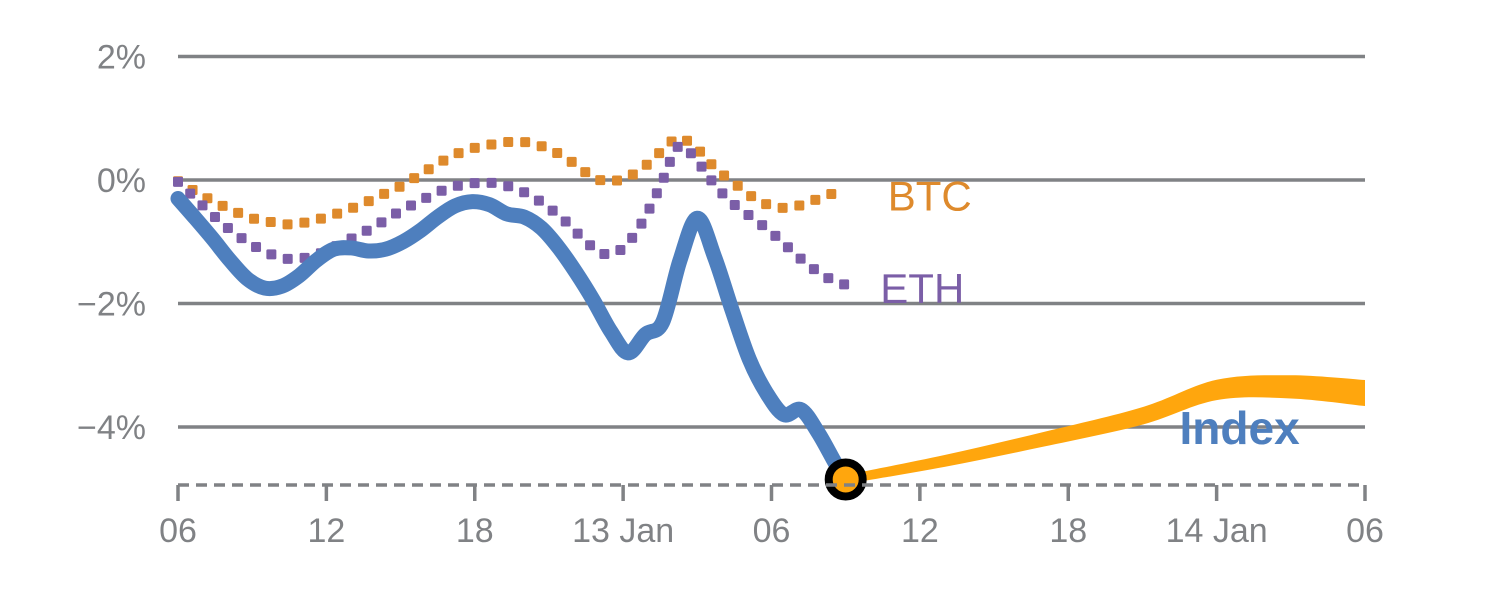 This screenshot has height=600, width=1500. I want to click on x-axis-group: 06 12 18 13 Jan 06 12 18 14 Jan 06, so click(771, 516).